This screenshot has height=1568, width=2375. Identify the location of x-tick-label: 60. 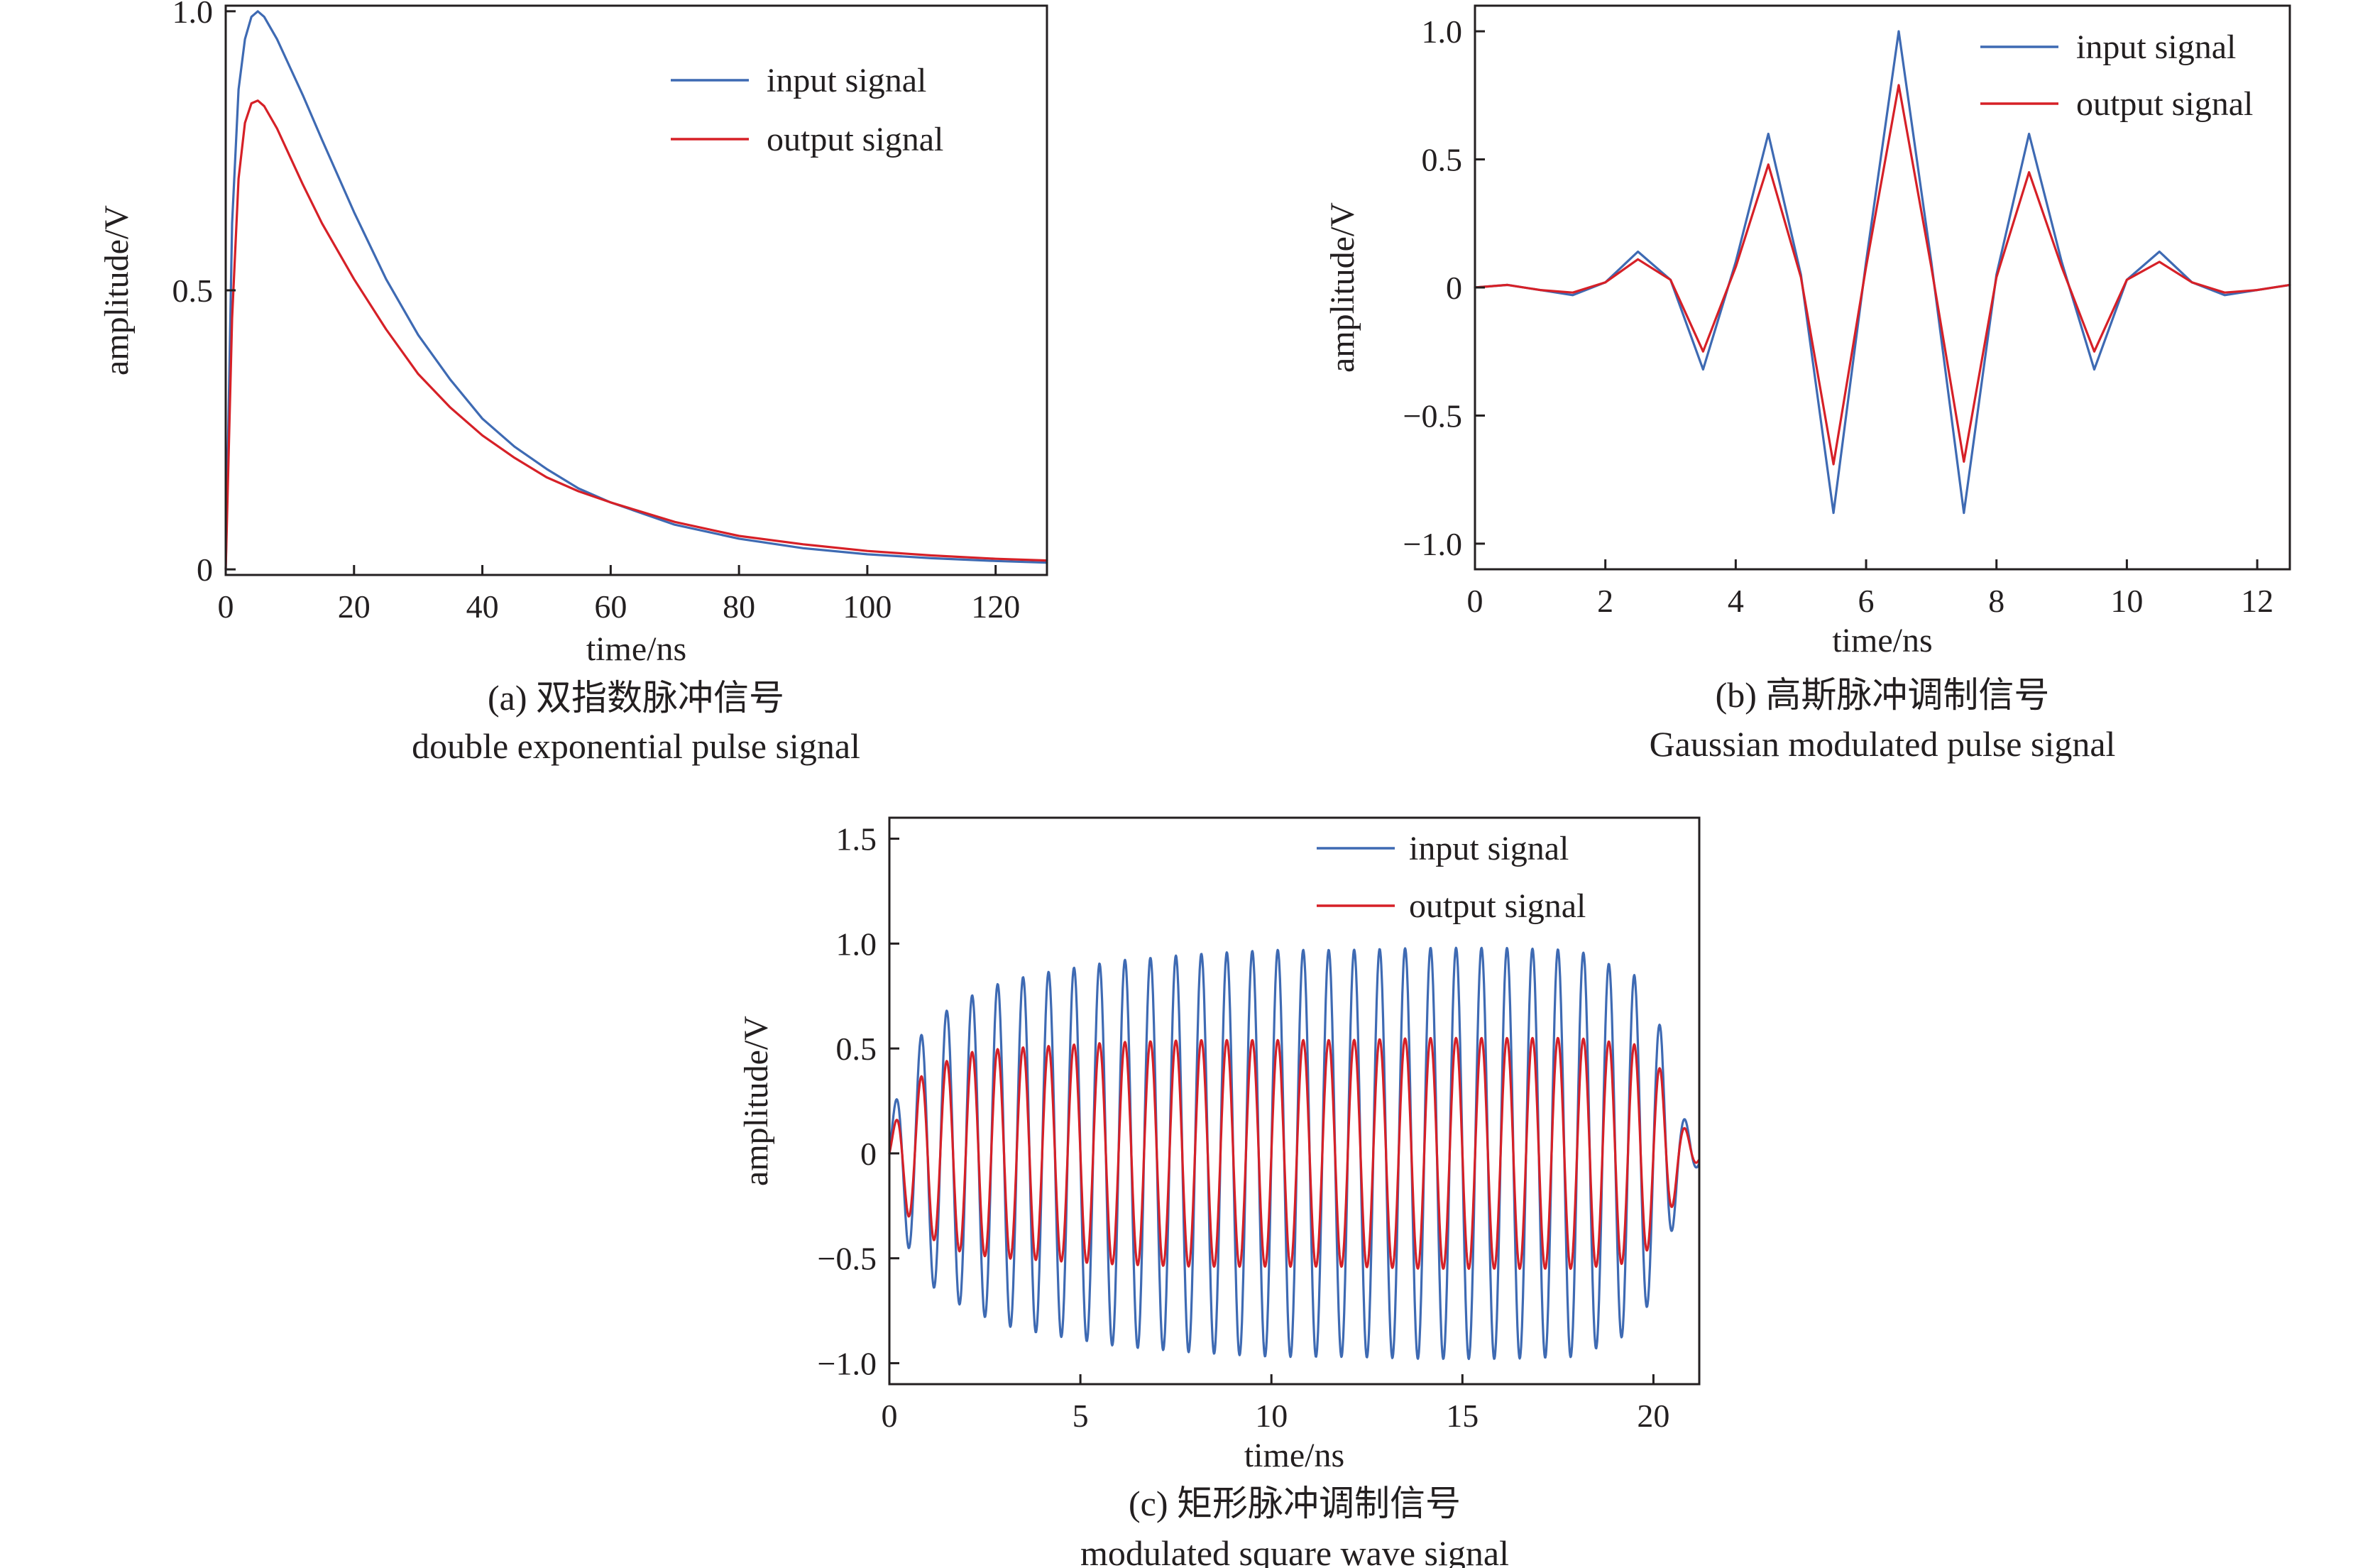
(610, 606).